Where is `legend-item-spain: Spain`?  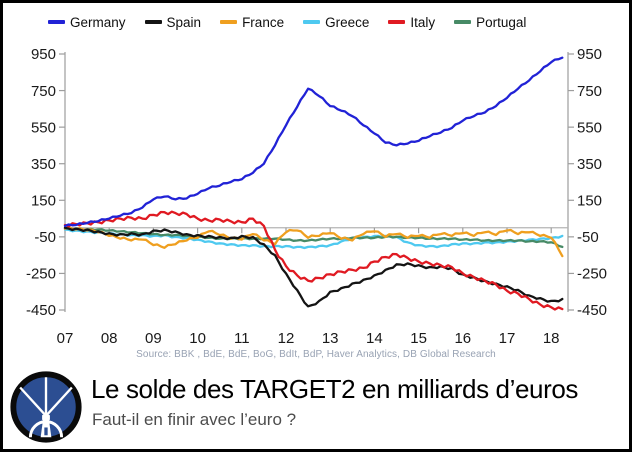
legend-item-spain: Spain is located at coordinates (173, 22).